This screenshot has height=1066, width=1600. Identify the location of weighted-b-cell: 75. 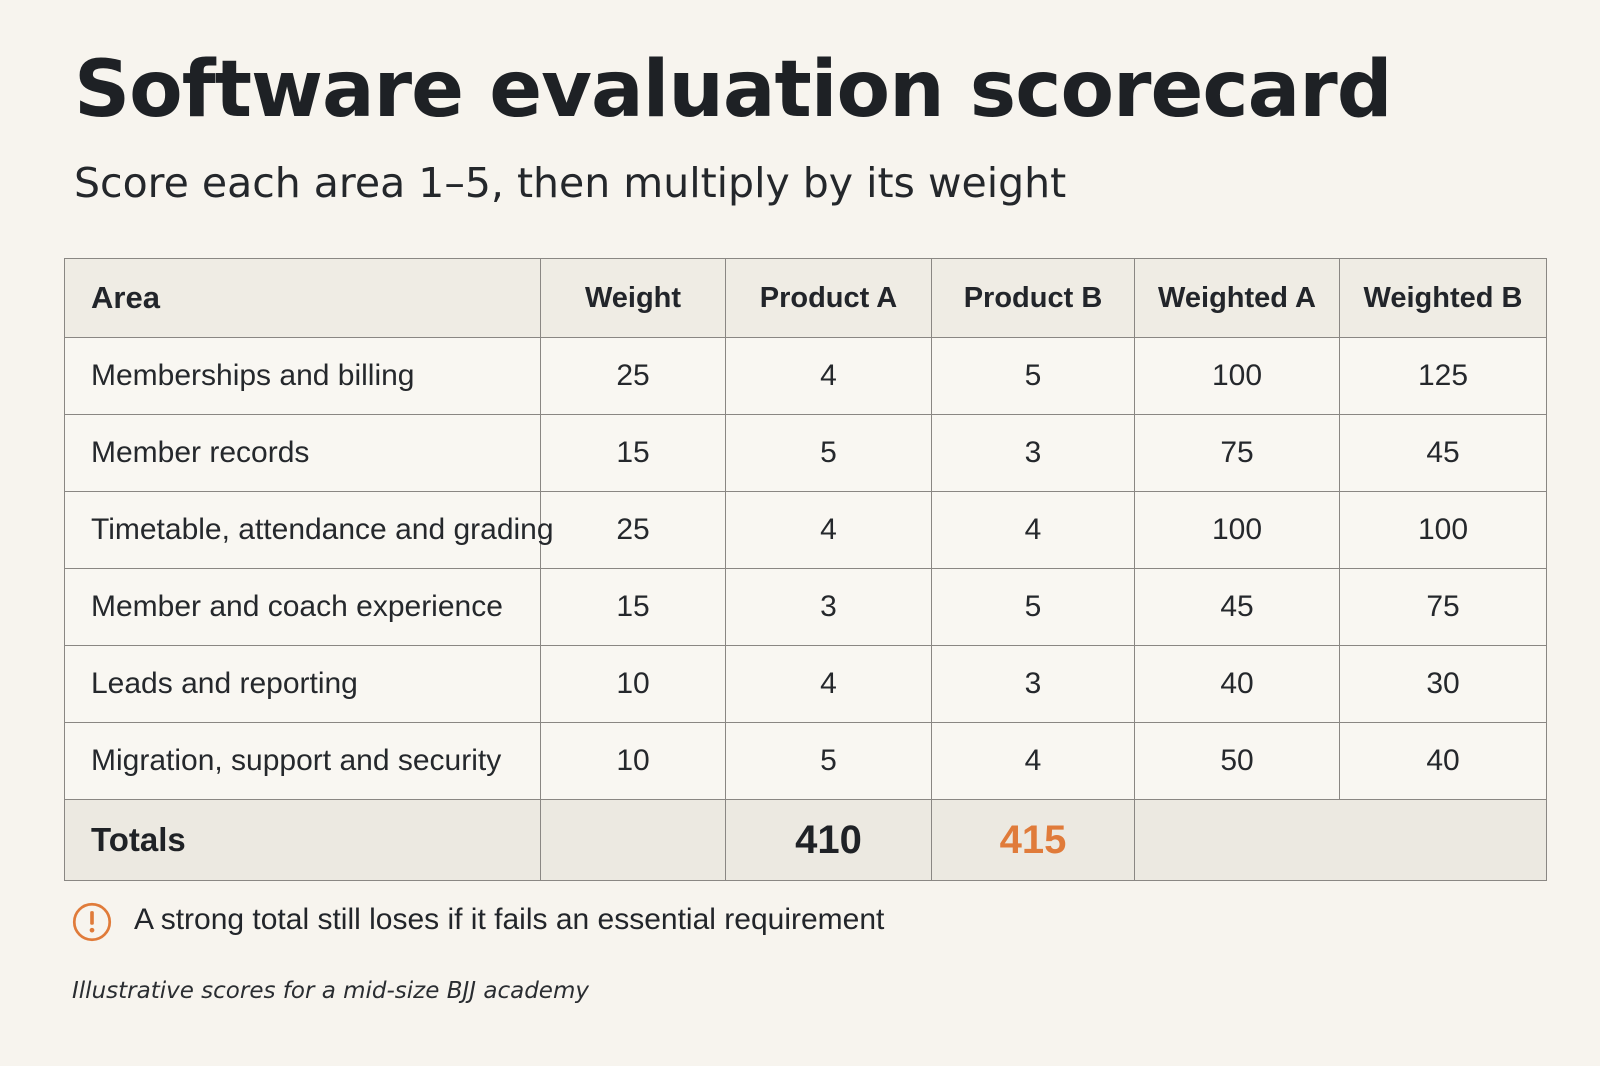
(1443, 607).